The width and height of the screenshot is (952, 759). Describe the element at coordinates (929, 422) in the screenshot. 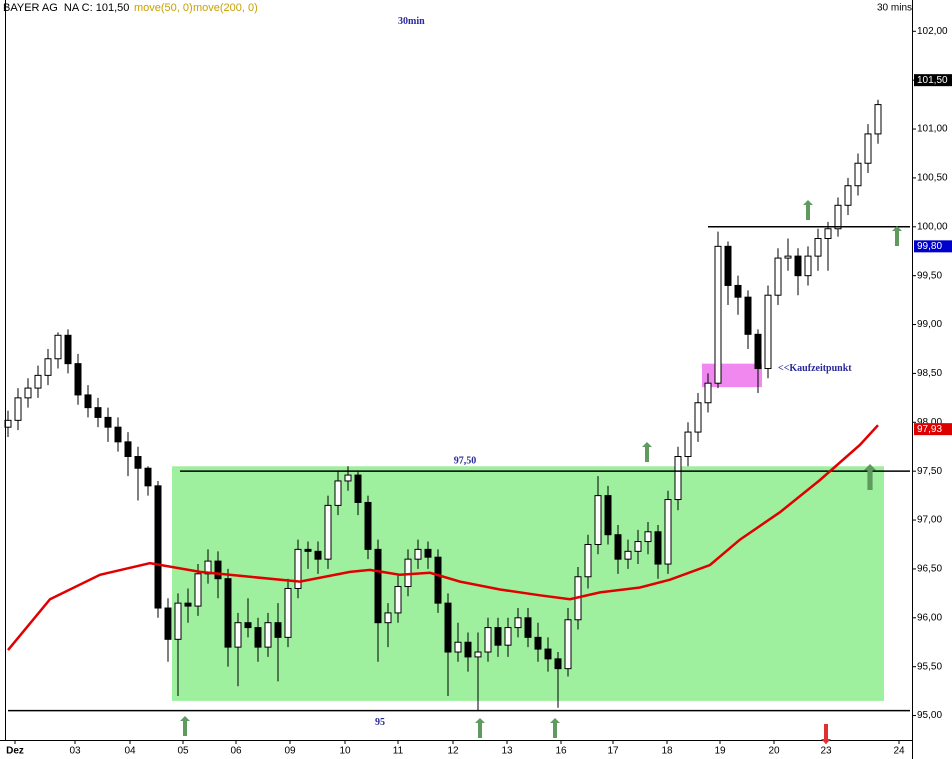

I see `y-tick-label: 98,00` at that location.